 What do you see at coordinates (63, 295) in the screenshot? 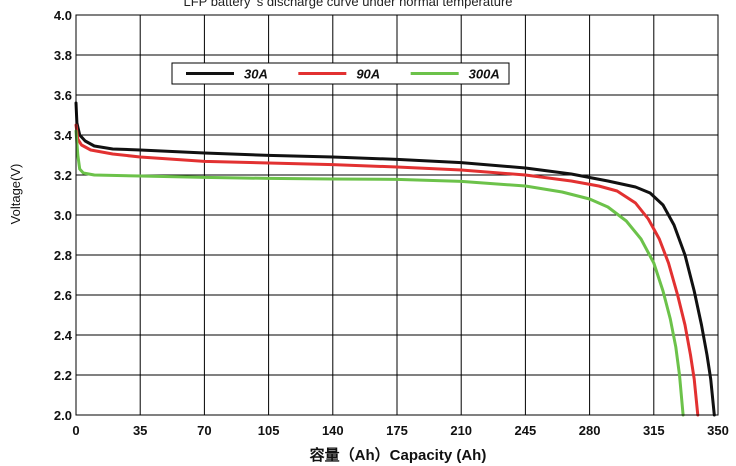
I see `y-tick-label: 2.6` at bounding box center [63, 295].